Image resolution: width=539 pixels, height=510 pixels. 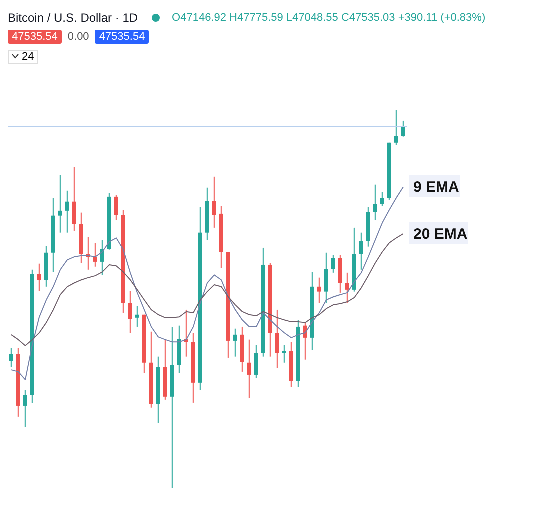 What do you see at coordinates (73, 18) in the screenshot?
I see `chart-title: Bitcoin / U.S. Dollar · 1D` at bounding box center [73, 18].